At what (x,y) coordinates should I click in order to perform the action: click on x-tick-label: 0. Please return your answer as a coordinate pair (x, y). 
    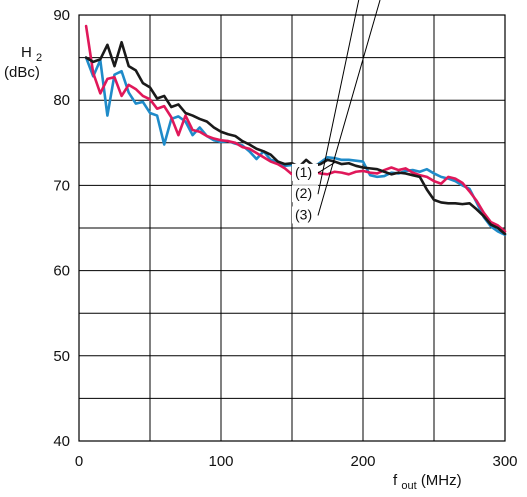
    Looking at the image, I should click on (79, 461).